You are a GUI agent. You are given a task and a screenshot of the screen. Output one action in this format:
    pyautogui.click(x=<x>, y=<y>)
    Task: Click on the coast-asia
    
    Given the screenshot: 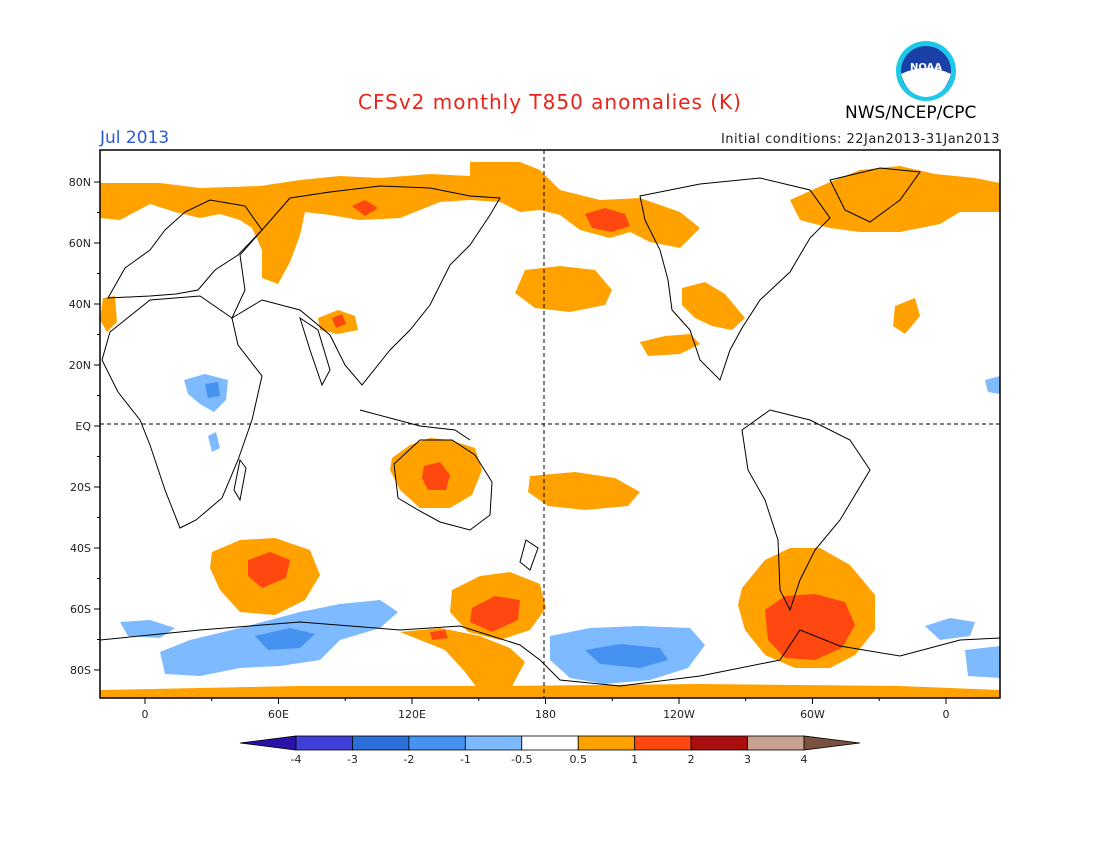 What is the action you would take?
    pyautogui.click(x=365, y=285)
    